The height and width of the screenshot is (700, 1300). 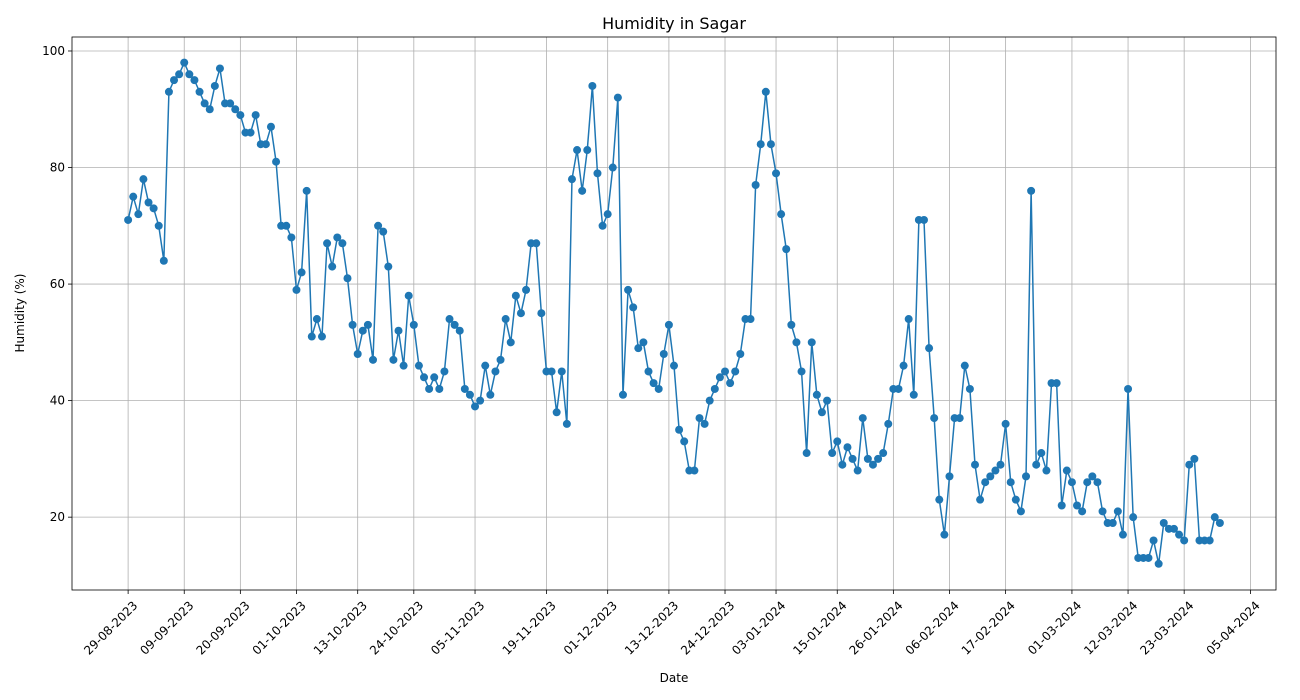 What do you see at coordinates (674, 23) in the screenshot?
I see `chart-title: Humidity in Sagar` at bounding box center [674, 23].